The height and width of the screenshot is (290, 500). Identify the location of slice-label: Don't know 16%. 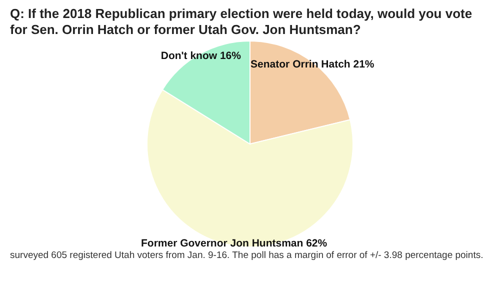
(201, 56).